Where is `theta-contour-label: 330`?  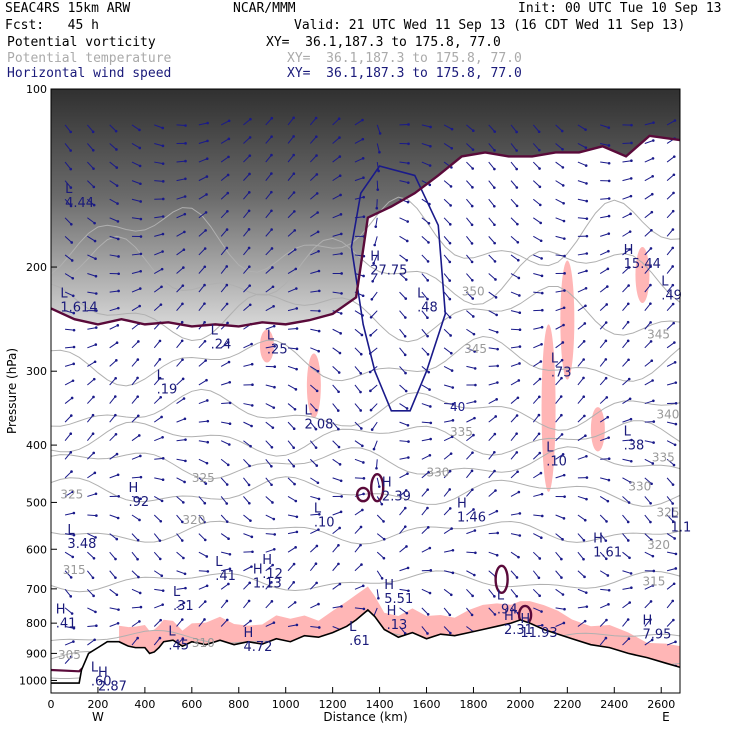 theta-contour-label: 330 is located at coordinates (639, 487).